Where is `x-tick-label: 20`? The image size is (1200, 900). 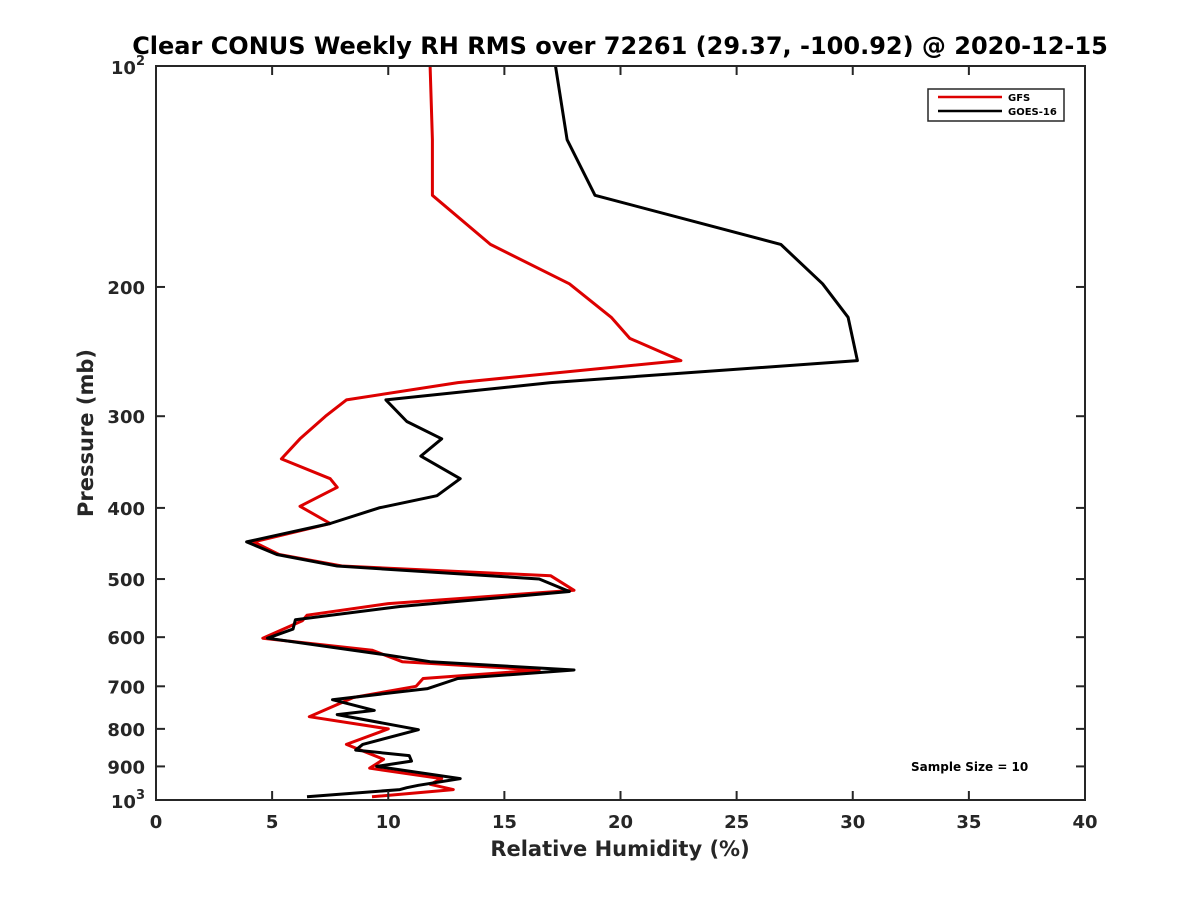
x-tick-label: 20 is located at coordinates (620, 822).